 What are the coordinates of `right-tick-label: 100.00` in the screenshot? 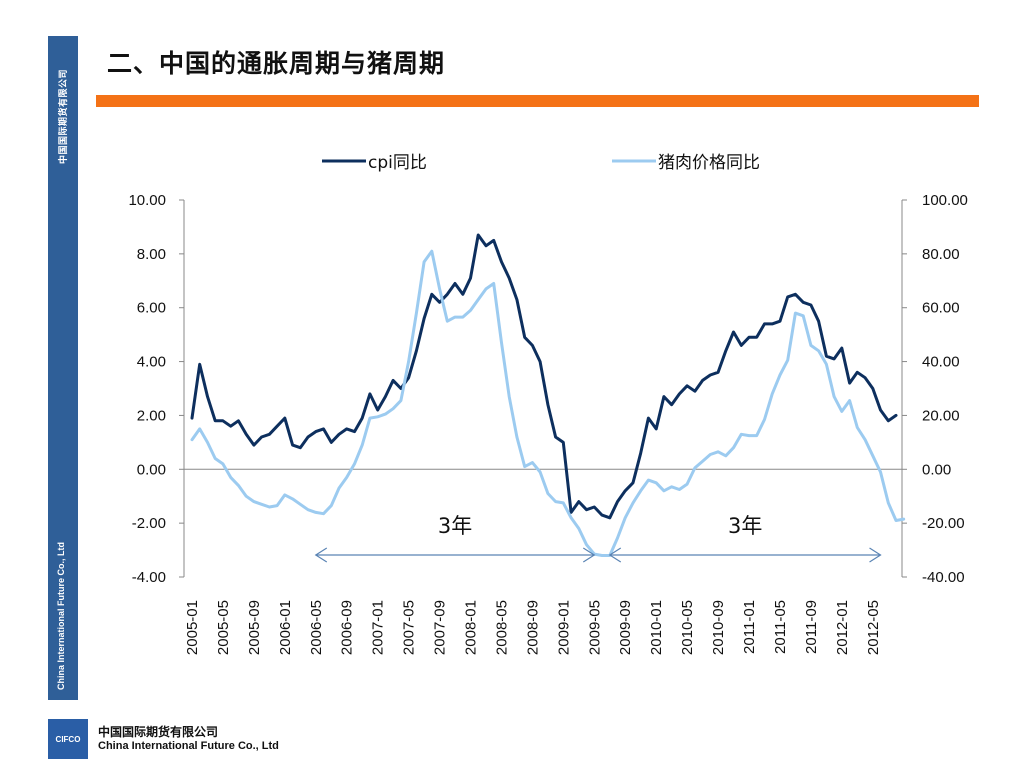 It's located at (945, 200).